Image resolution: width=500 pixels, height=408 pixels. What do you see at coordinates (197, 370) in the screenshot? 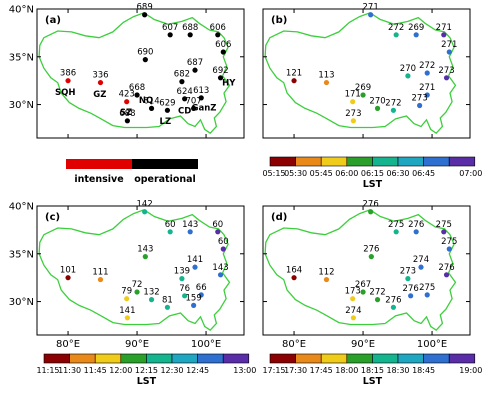
I see `colorbar-tick-label: 12:45` at bounding box center [197, 370].